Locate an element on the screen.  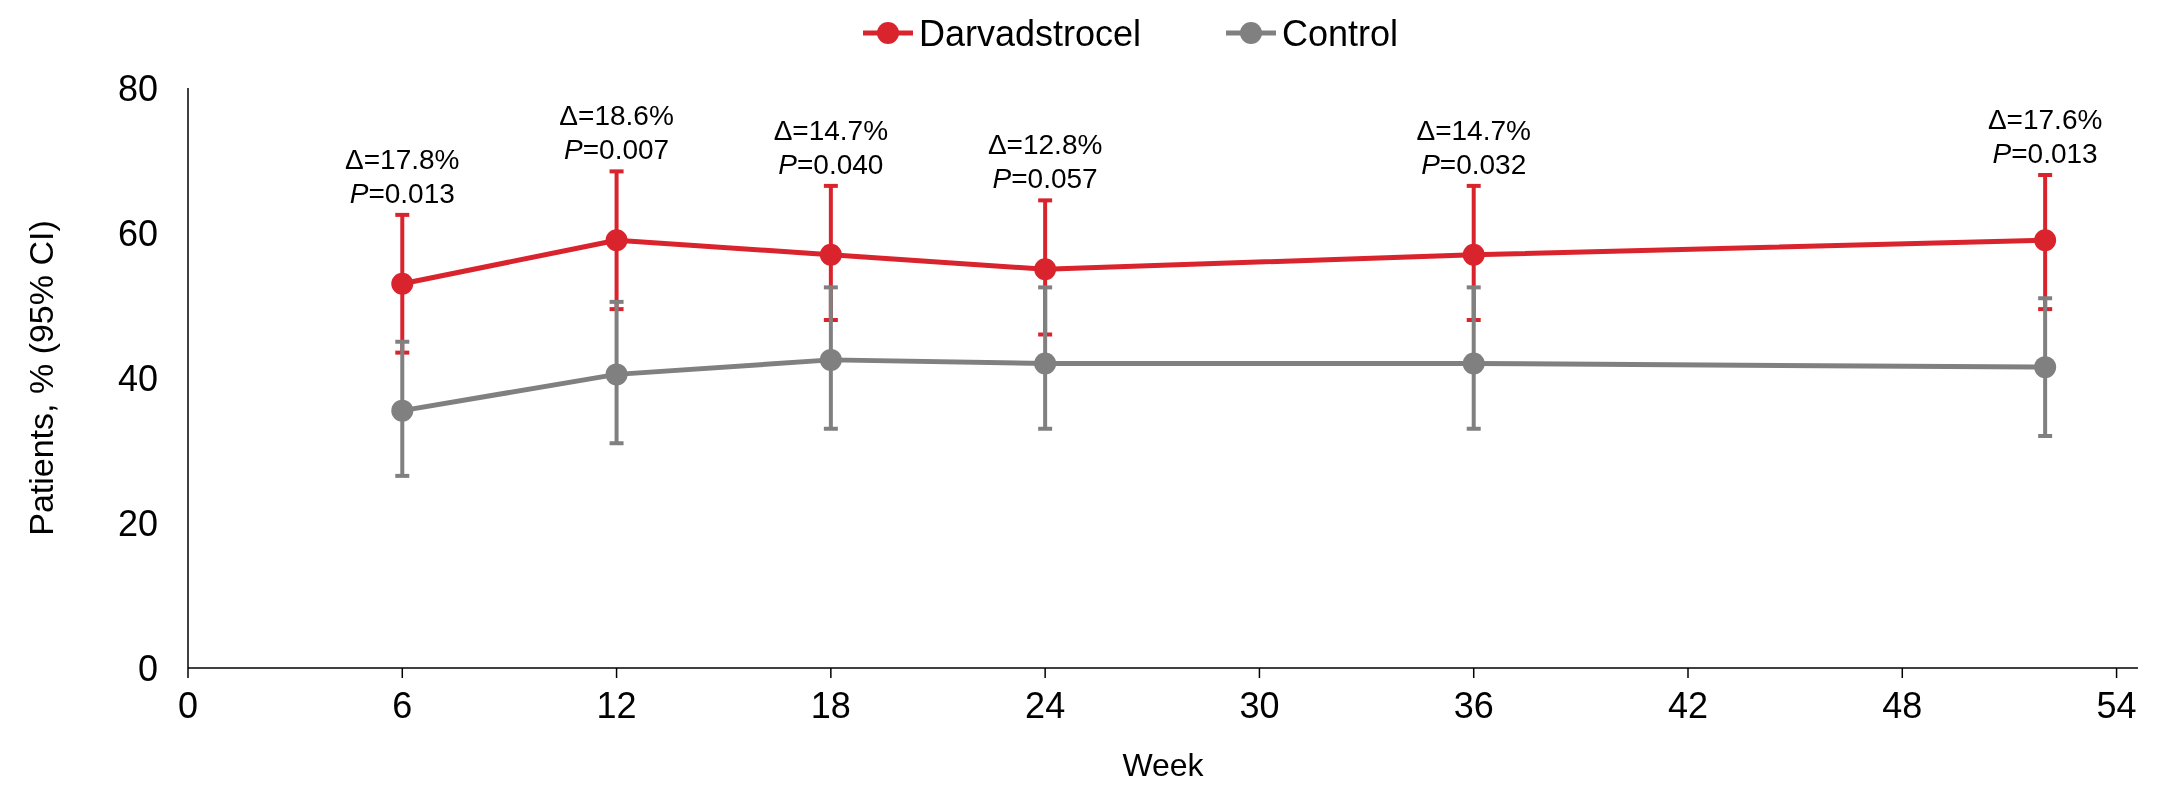
x-tick-label: 0 is located at coordinates (188, 705).